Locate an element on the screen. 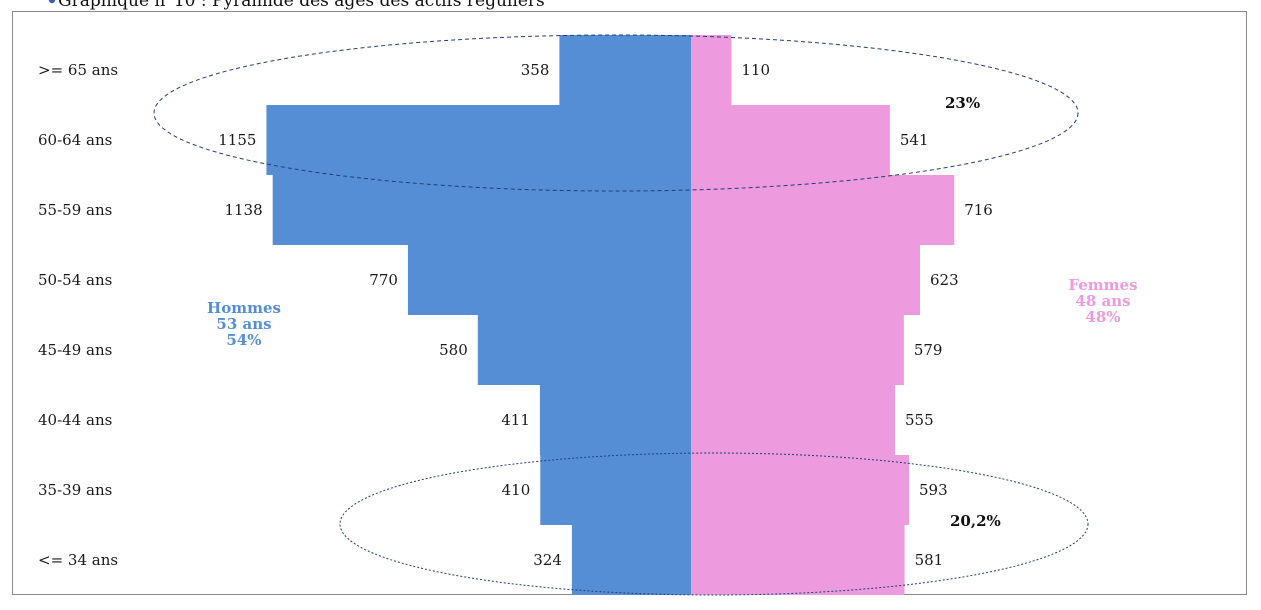 Image resolution: width=1261 pixels, height=610 pixels. women-value-label: 541 is located at coordinates (914, 140).